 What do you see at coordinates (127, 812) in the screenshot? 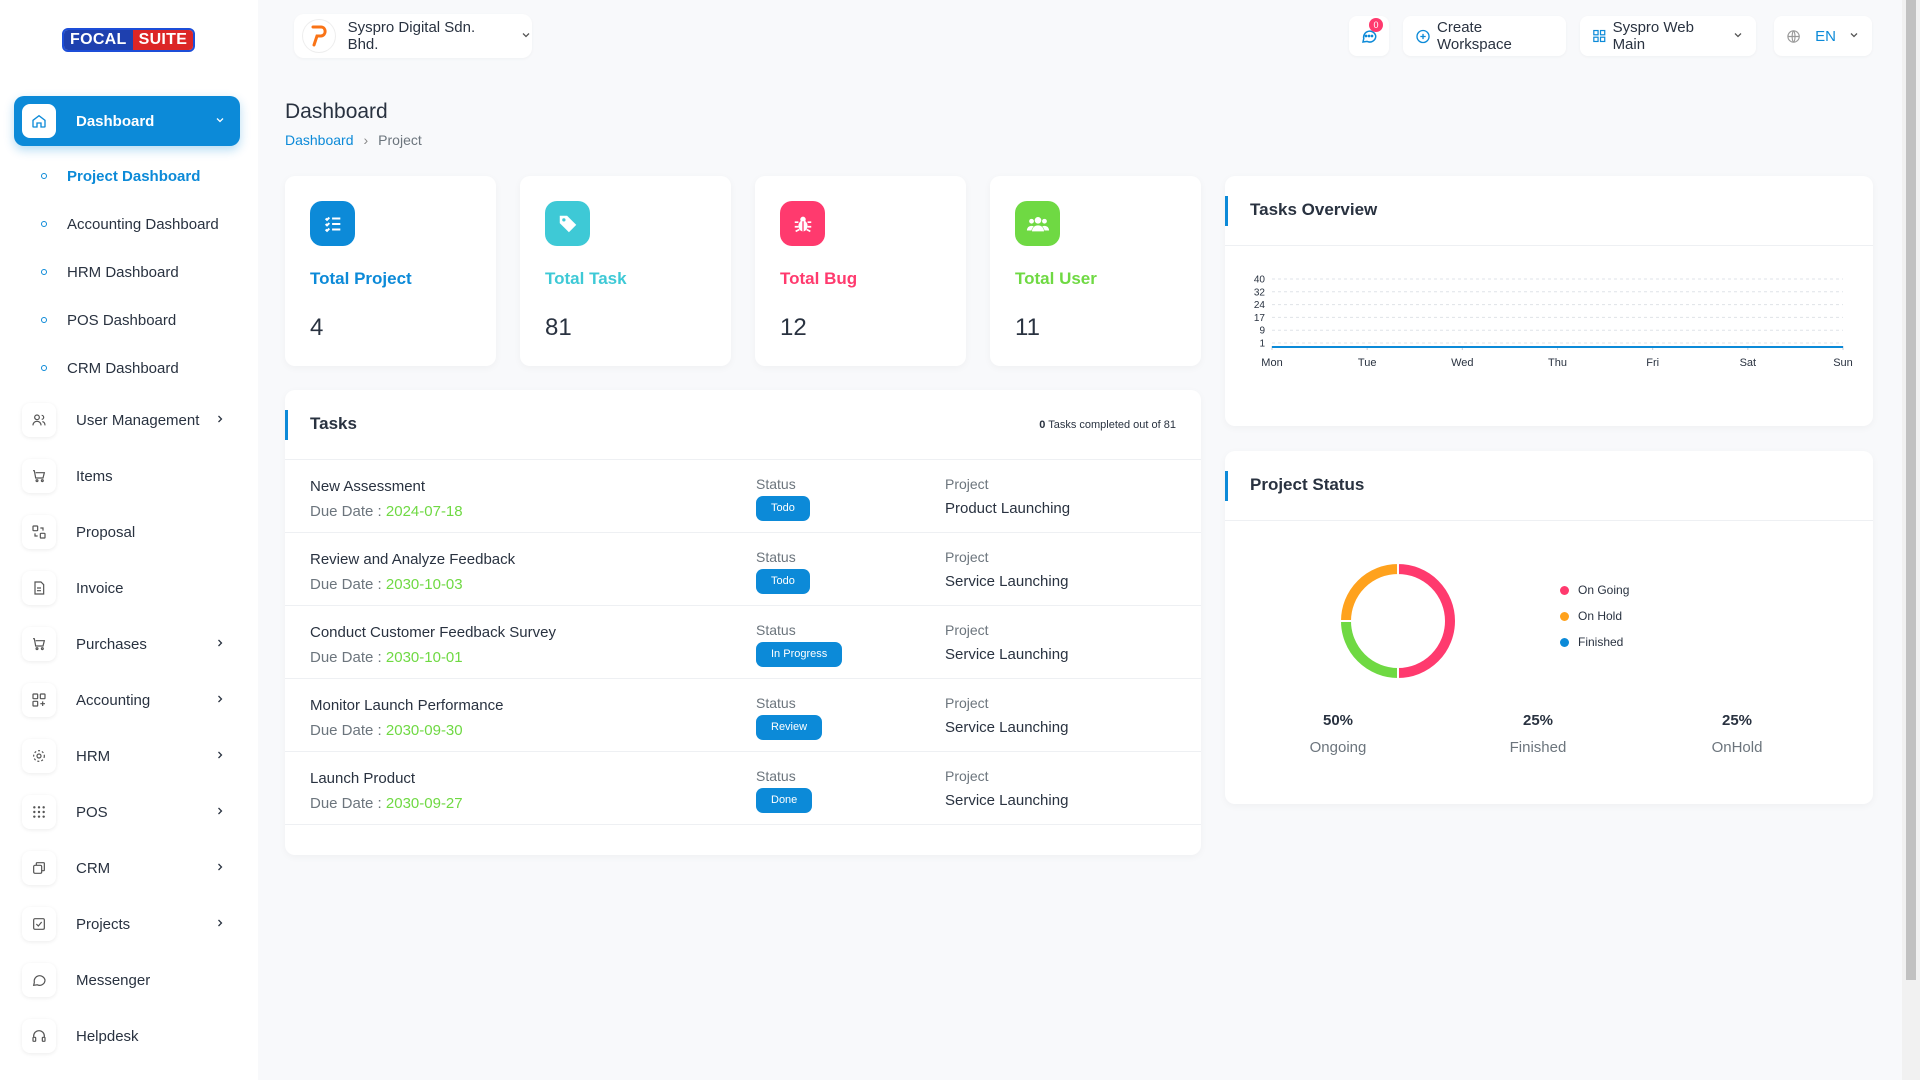
I see `sidebar-item-pos: POS` at bounding box center [127, 812].